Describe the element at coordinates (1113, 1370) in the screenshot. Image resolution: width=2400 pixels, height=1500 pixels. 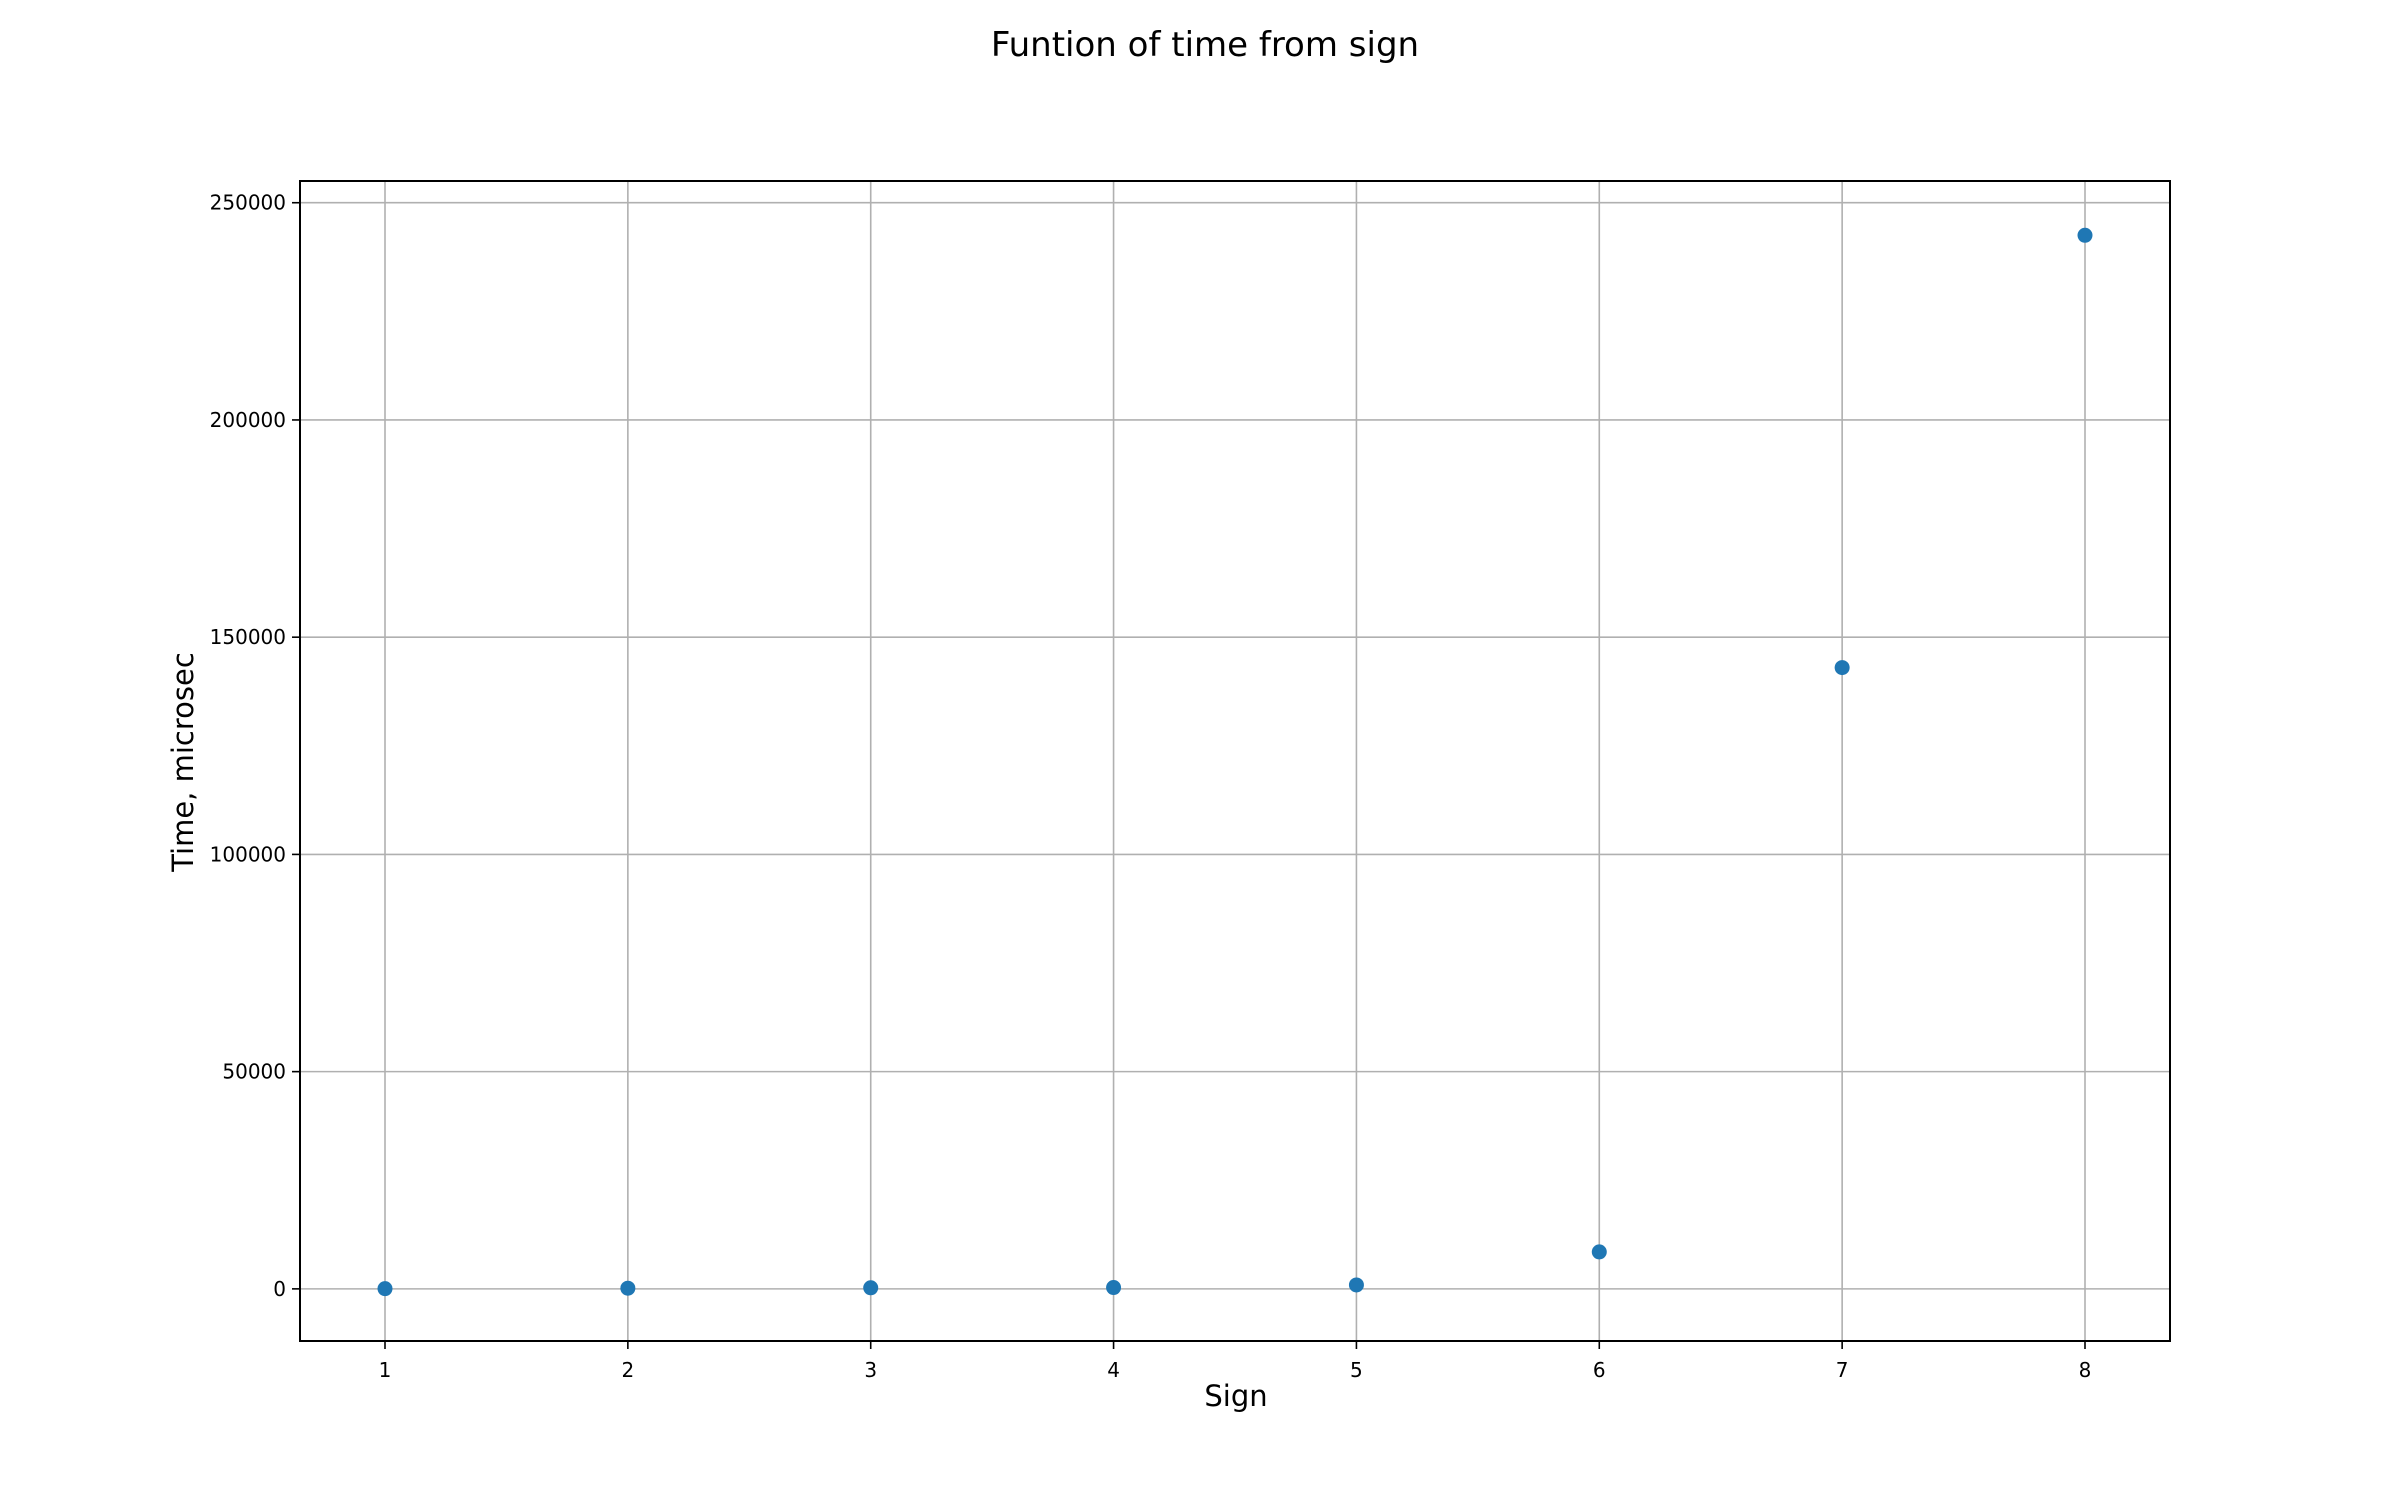
I see `x-tick-label: 4` at that location.